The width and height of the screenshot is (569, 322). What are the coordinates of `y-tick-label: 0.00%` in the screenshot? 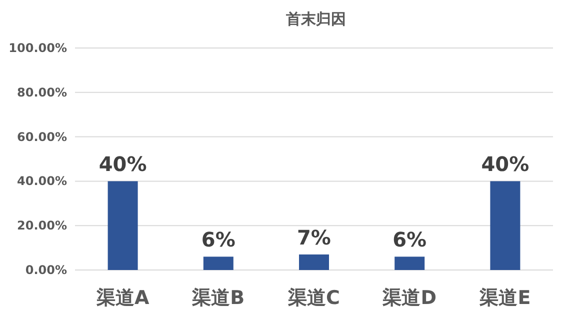 It's located at (46, 270).